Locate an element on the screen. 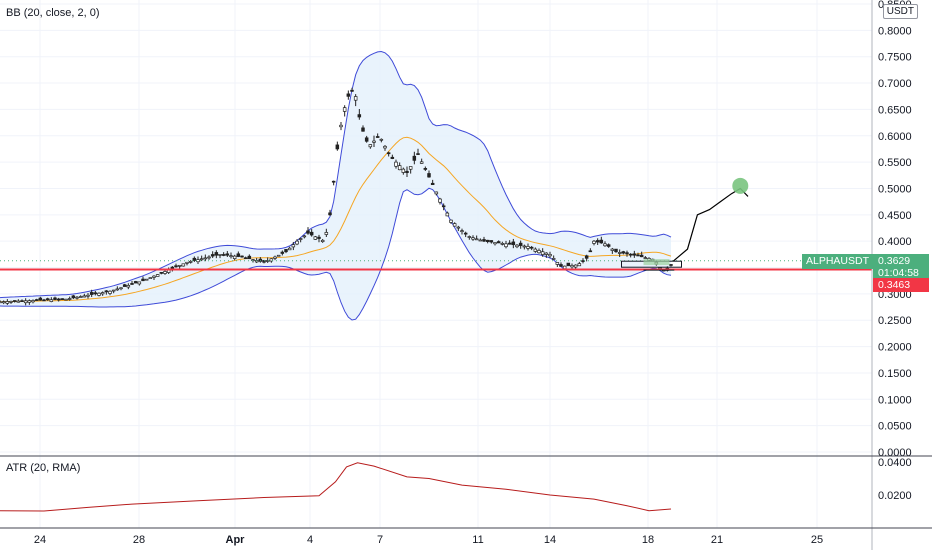 Image resolution: width=932 pixels, height=550 pixels. bollinger-bands-label: BB (20, close, 2, 0) is located at coordinates (53, 13).